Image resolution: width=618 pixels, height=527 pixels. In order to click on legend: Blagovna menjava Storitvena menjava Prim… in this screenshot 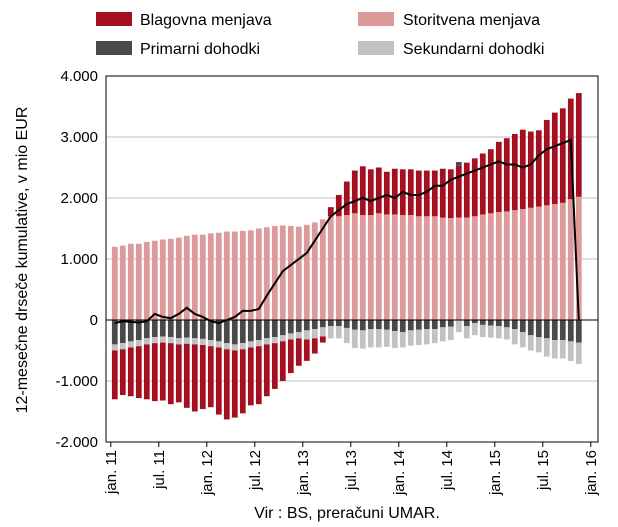, I will do `click(320, 35)`.